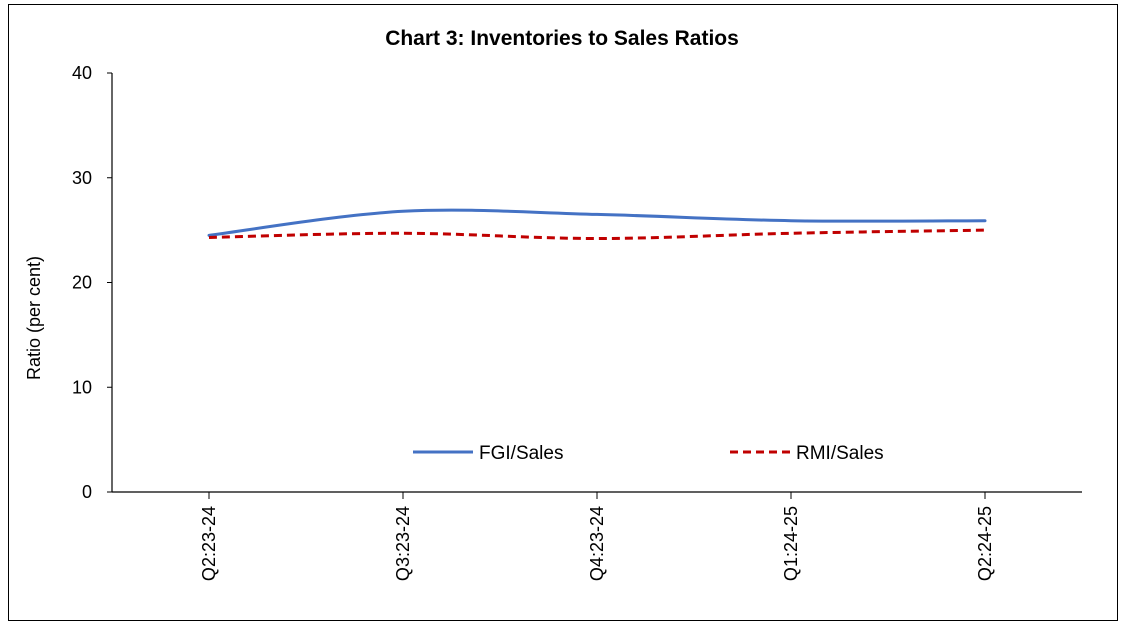 The width and height of the screenshot is (1127, 628). I want to click on y-tick-label: 20, so click(82, 283).